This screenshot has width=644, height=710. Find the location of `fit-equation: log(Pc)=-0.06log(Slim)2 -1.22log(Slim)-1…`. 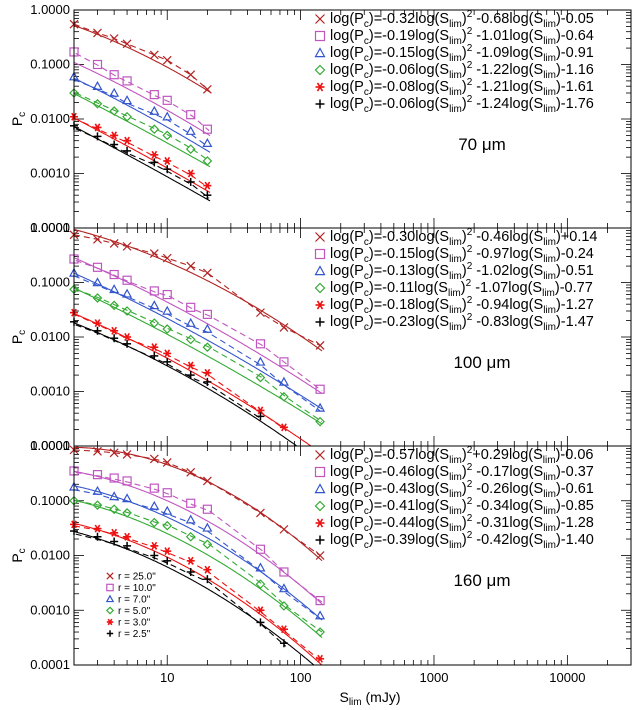

fit-equation: log(Pc)=-0.06log(Slim)2 -1.22log(Slim)-1… is located at coordinates (462, 70).